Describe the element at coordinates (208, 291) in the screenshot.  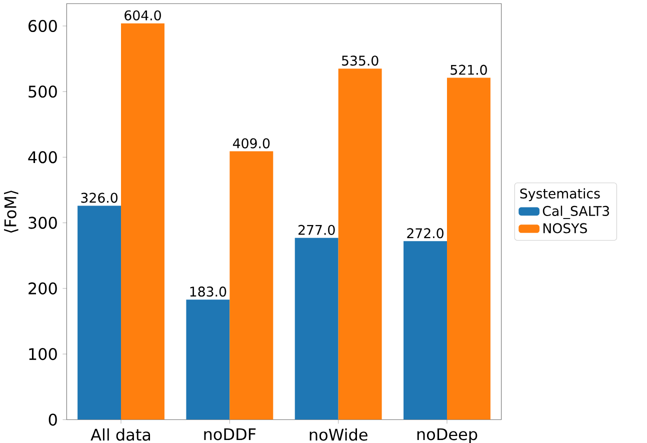
I see `data-label: 183.0` at that location.